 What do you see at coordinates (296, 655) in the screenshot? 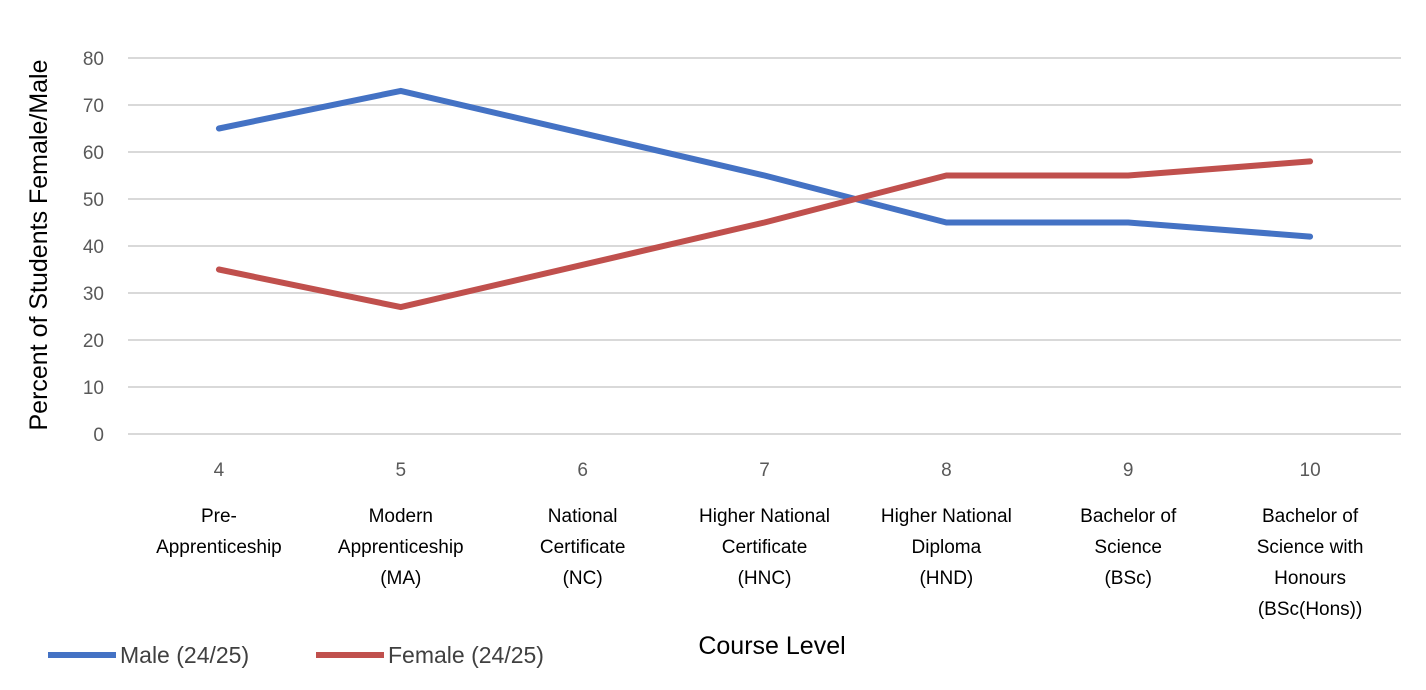
I see `legend: Male (24/25) Female (24/25)` at bounding box center [296, 655].